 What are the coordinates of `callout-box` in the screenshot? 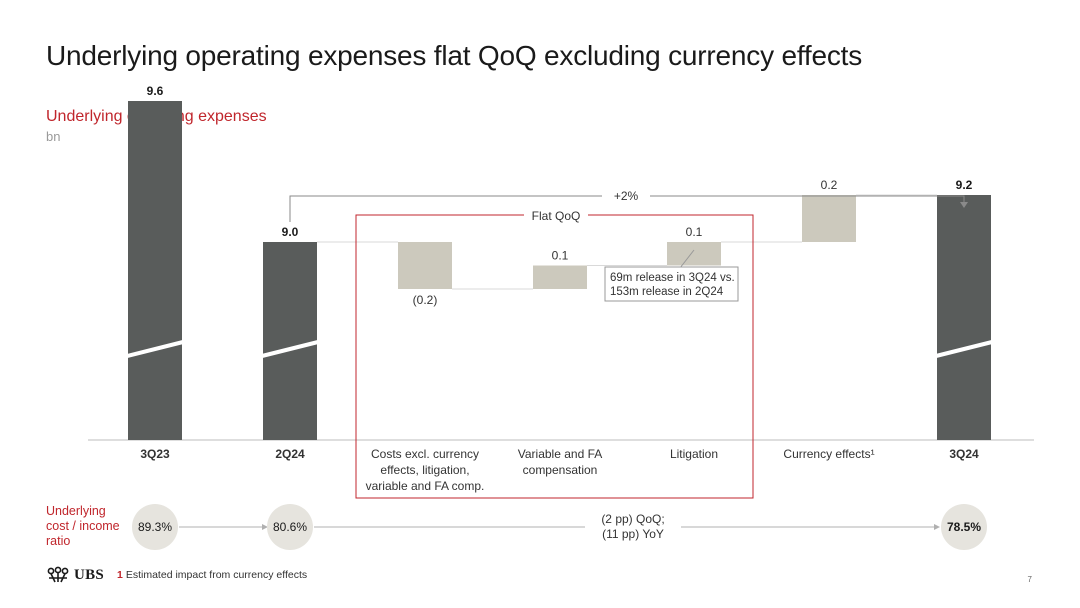 It's located at (671, 284).